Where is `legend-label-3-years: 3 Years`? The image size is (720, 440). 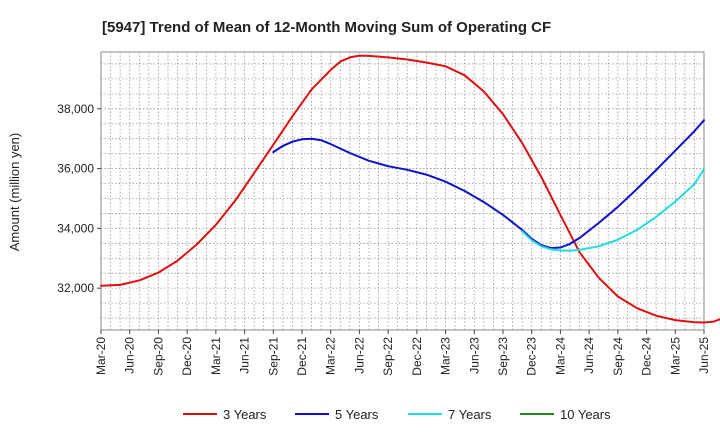
legend-label-3-years: 3 Years is located at coordinates (245, 414).